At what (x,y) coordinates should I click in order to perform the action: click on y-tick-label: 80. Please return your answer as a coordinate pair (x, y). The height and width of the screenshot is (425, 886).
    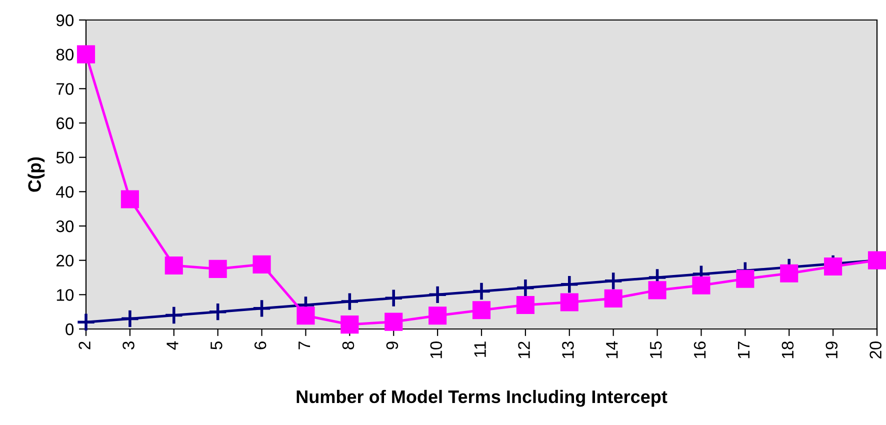
    Looking at the image, I should click on (65, 54).